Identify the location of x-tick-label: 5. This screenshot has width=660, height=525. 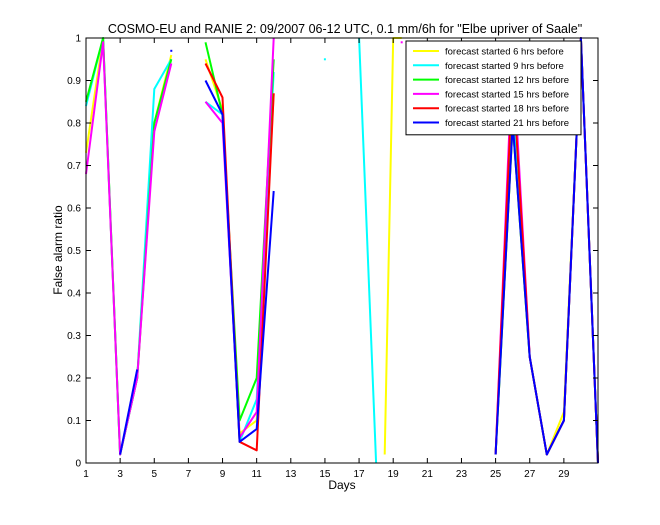
(154, 474).